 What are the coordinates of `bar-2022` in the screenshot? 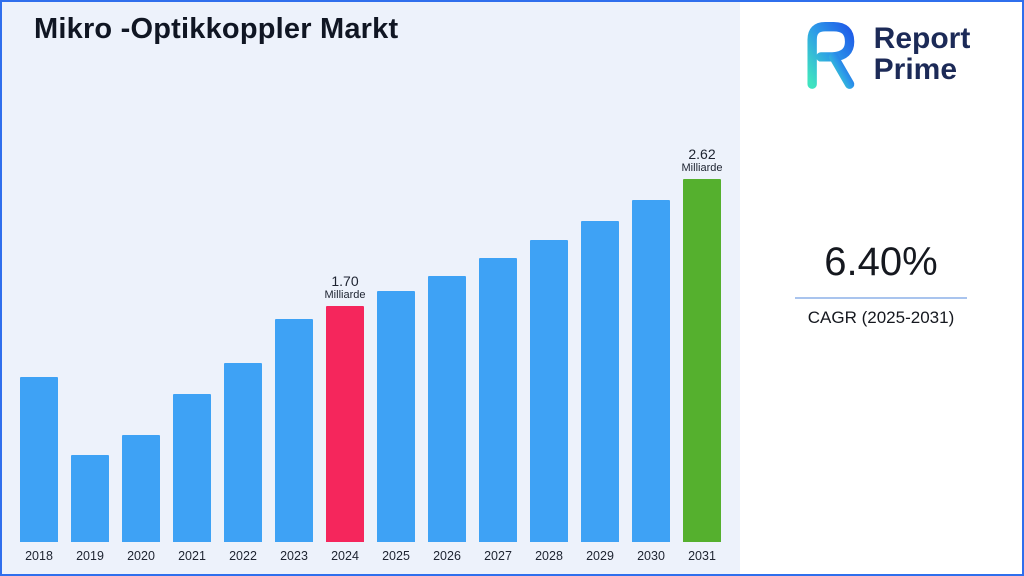 It's located at (243, 452).